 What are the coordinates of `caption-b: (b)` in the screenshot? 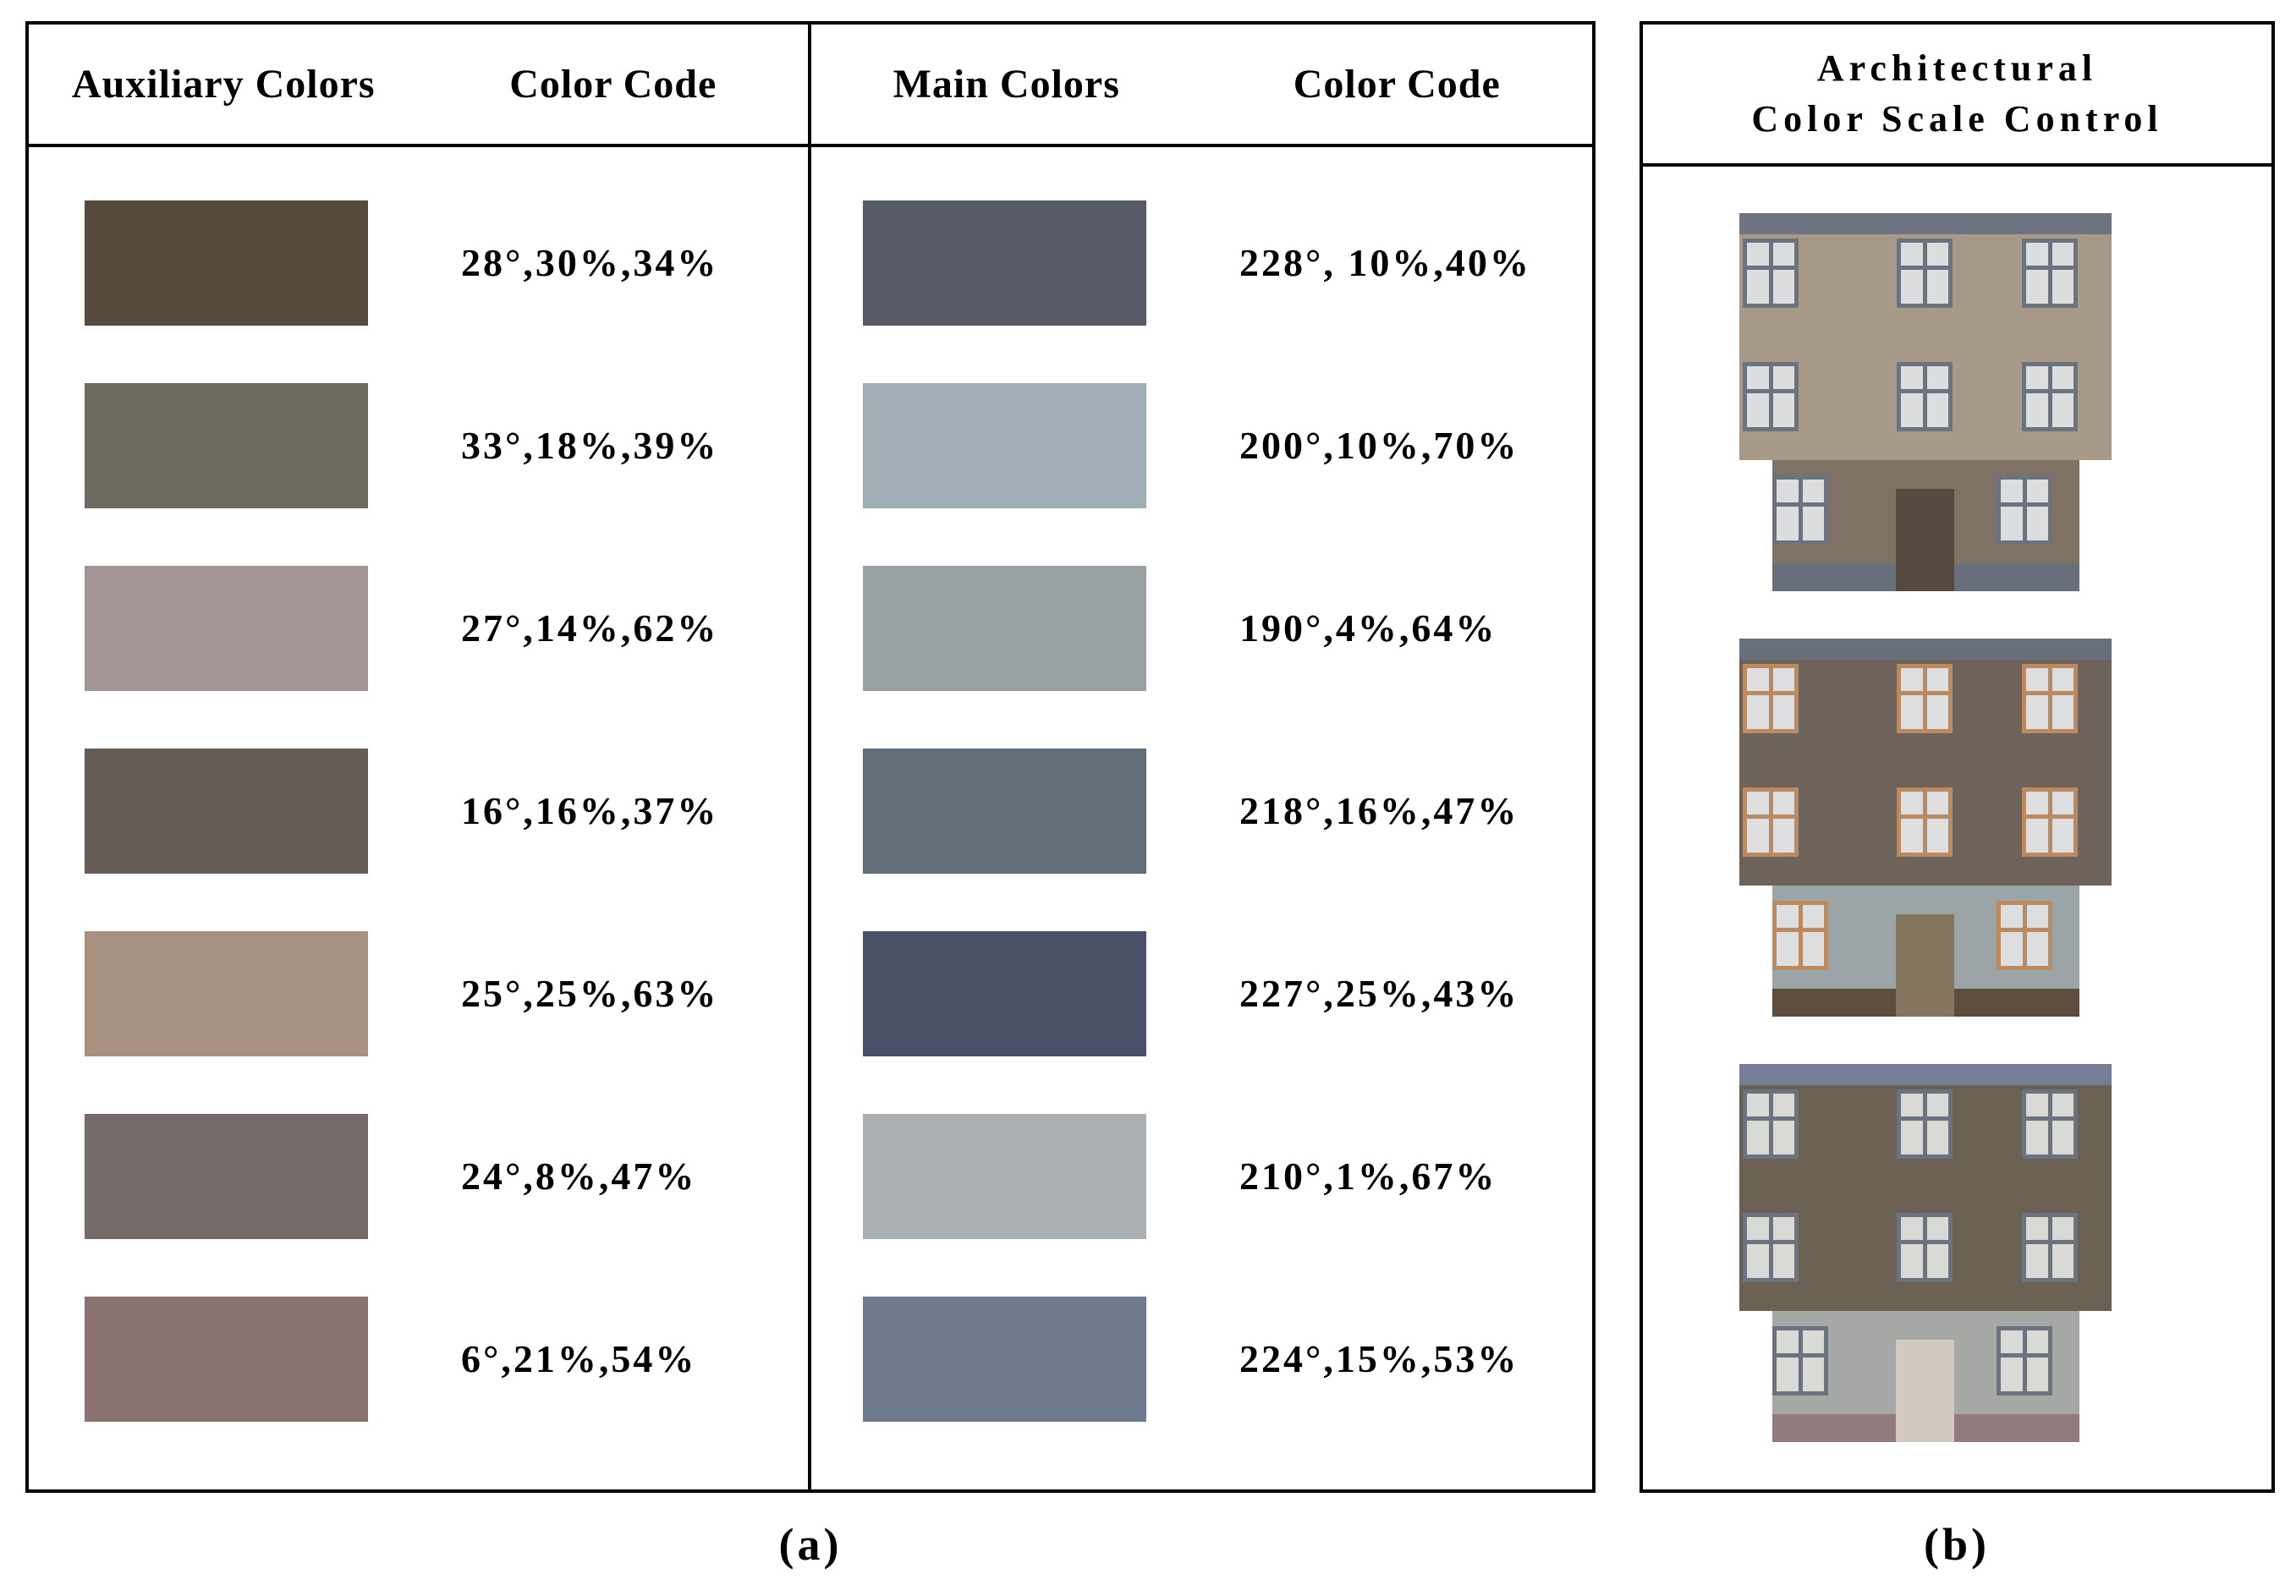 It's located at (1957, 1544).